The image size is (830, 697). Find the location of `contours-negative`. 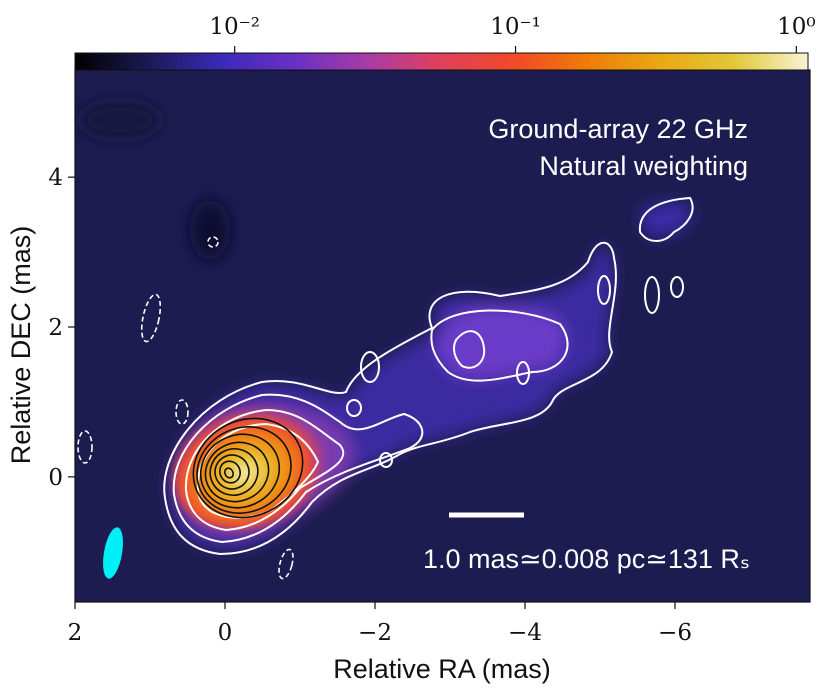

contours-negative is located at coordinates (185, 408).